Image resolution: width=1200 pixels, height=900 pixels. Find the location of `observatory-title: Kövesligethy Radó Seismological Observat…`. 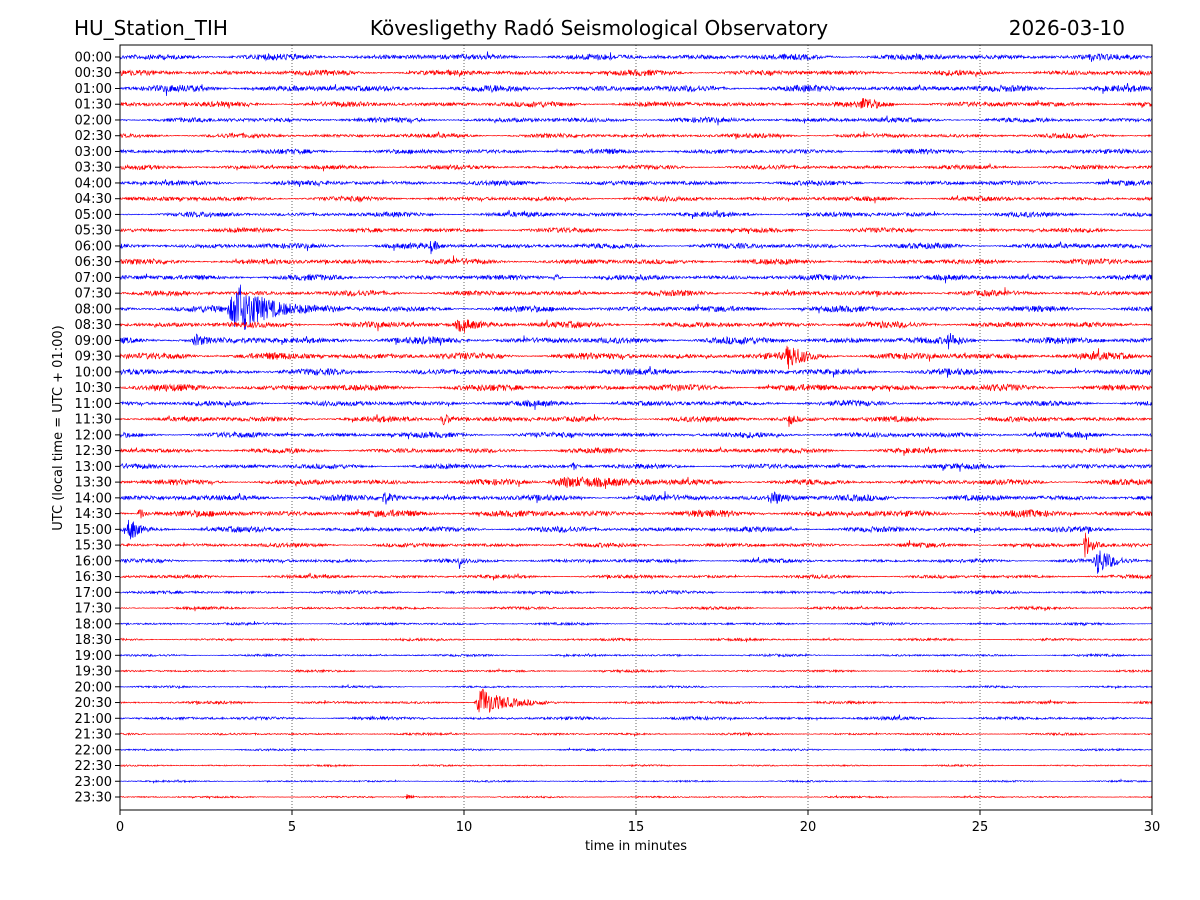

observatory-title: Kövesligethy Radó Seismological Observat… is located at coordinates (599, 28).